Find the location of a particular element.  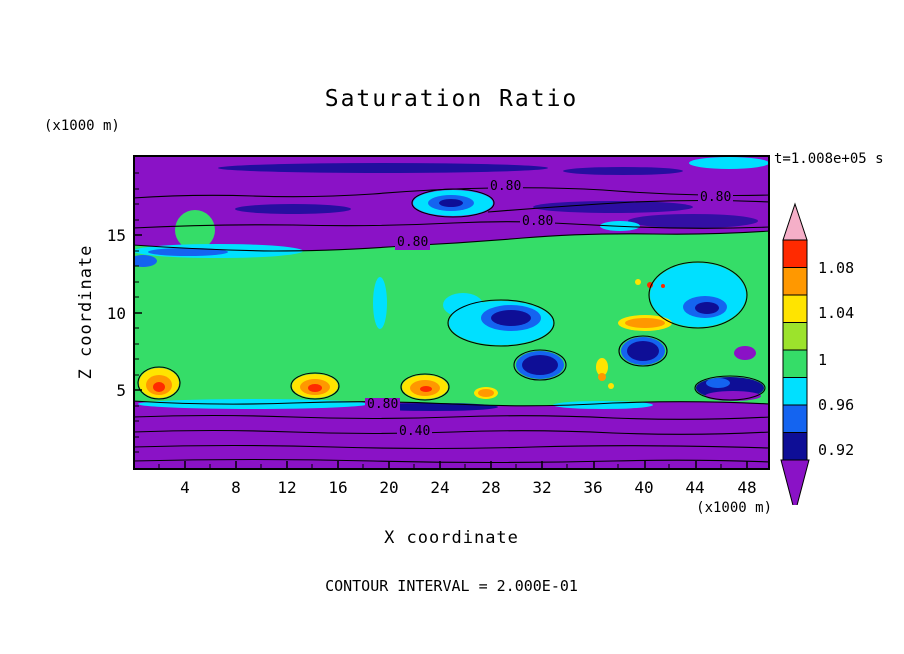

x-tick-label: 4 is located at coordinates (185, 487).